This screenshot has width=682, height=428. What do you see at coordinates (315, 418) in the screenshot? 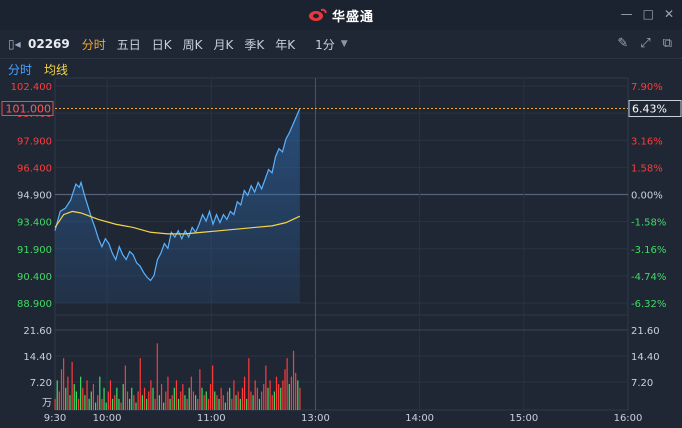
I see `time-tick-label: 13:00` at bounding box center [315, 418].